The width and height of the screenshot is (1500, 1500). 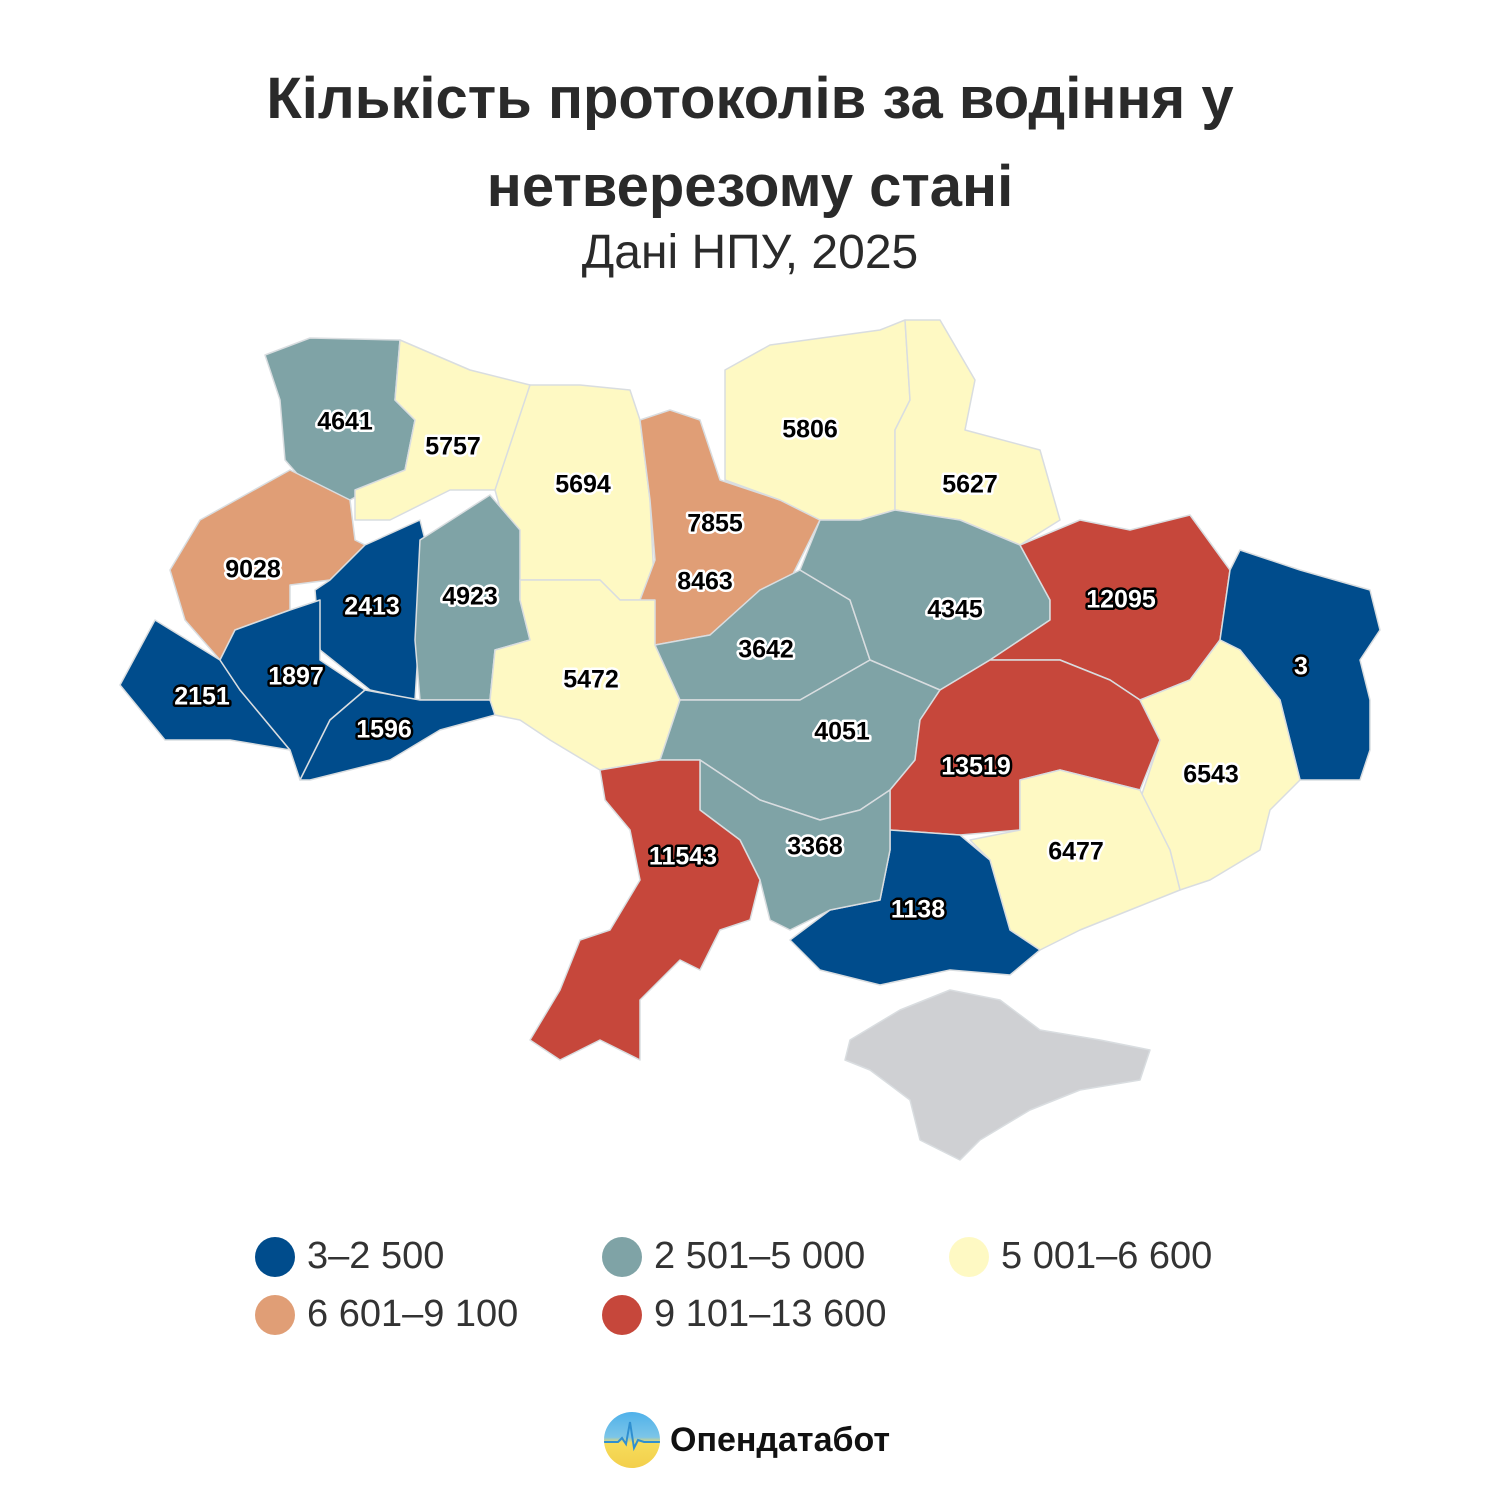 I want to click on region-label: 5472, so click(x=591, y=680).